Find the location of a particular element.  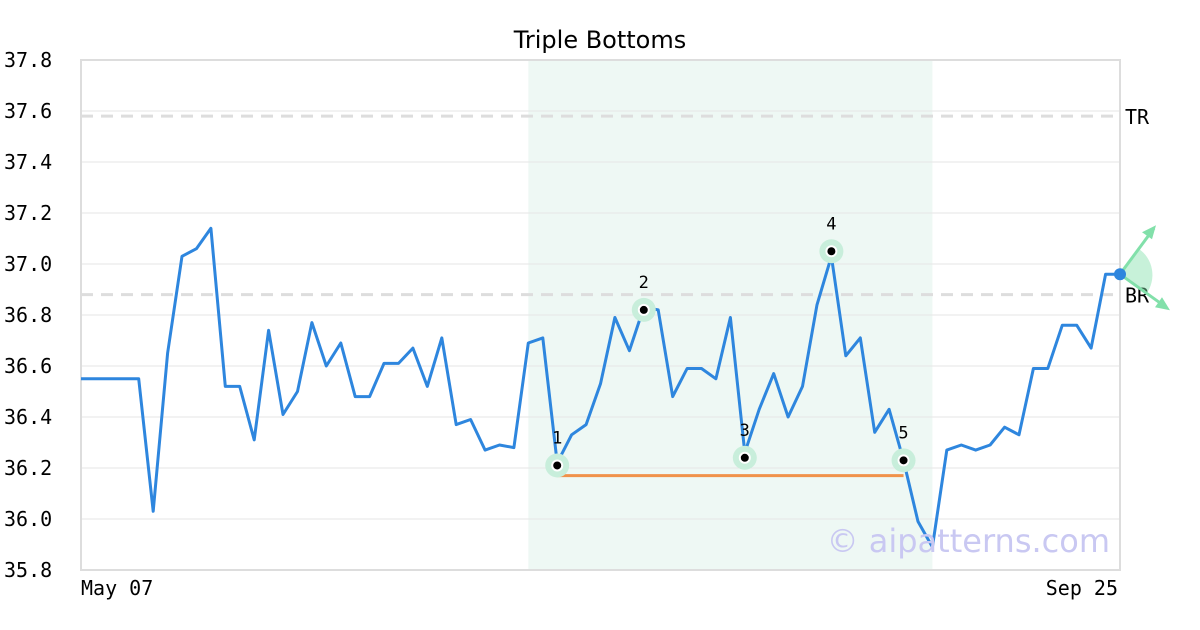

y-tick-label: 37.4 is located at coordinates (28, 162).